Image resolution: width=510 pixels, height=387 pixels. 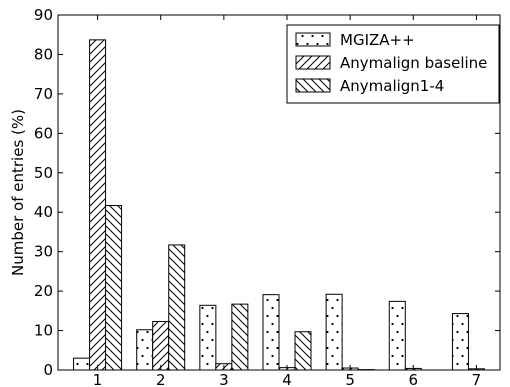 What do you see at coordinates (287, 379) in the screenshot?
I see `x-tick-label: 4` at bounding box center [287, 379].